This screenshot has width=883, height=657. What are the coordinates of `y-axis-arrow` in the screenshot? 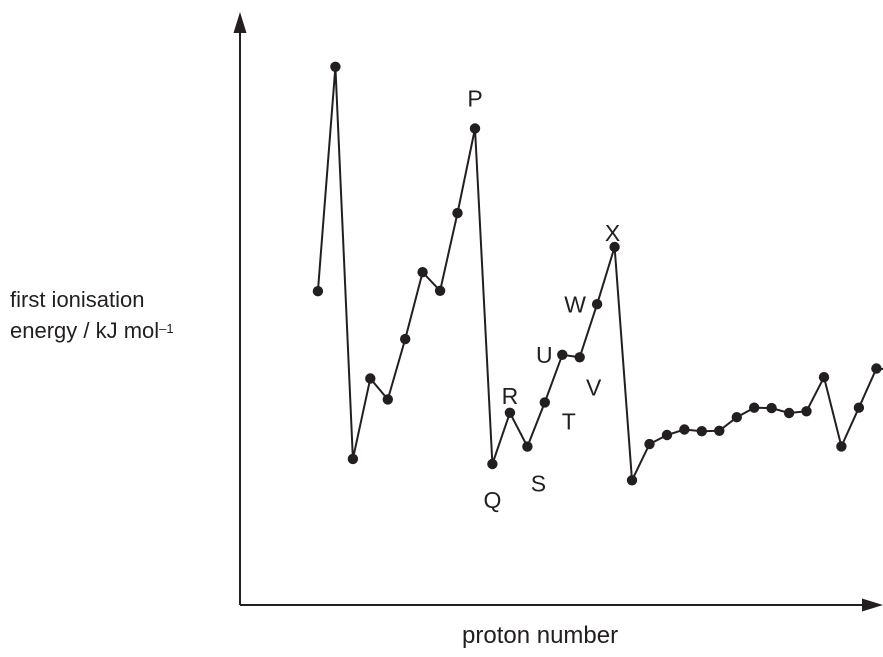 It's located at (240, 22).